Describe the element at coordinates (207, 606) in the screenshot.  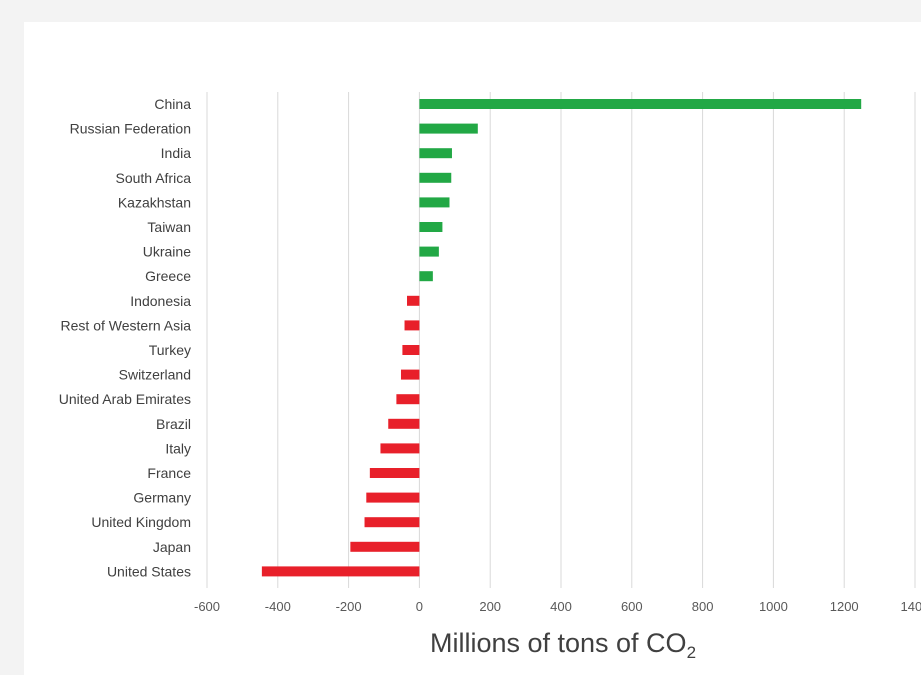
I see `x-tick-label: -600` at that location.